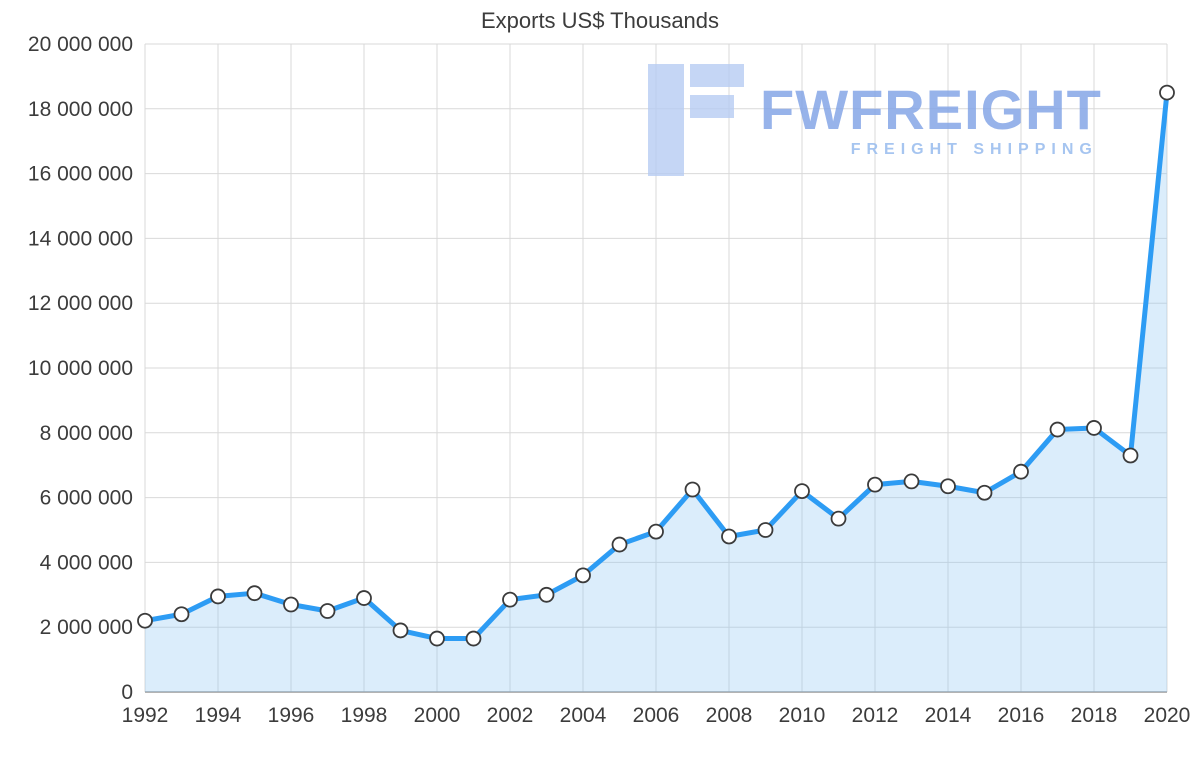 The image size is (1200, 763). What do you see at coordinates (181, 614) in the screenshot?
I see `data-point-1993` at bounding box center [181, 614].